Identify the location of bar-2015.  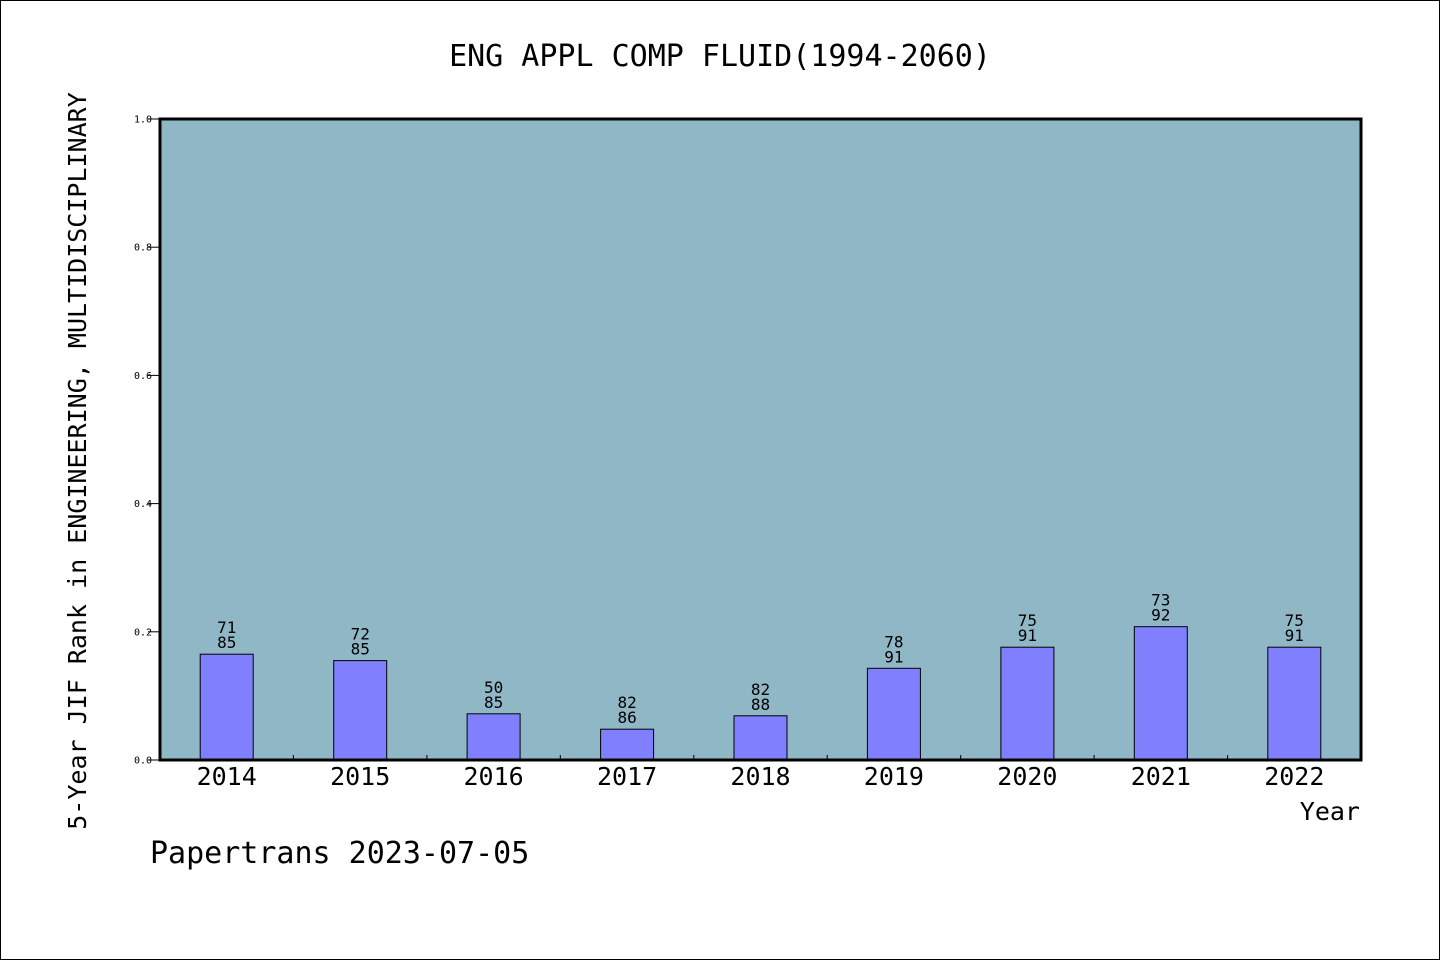
(360, 710).